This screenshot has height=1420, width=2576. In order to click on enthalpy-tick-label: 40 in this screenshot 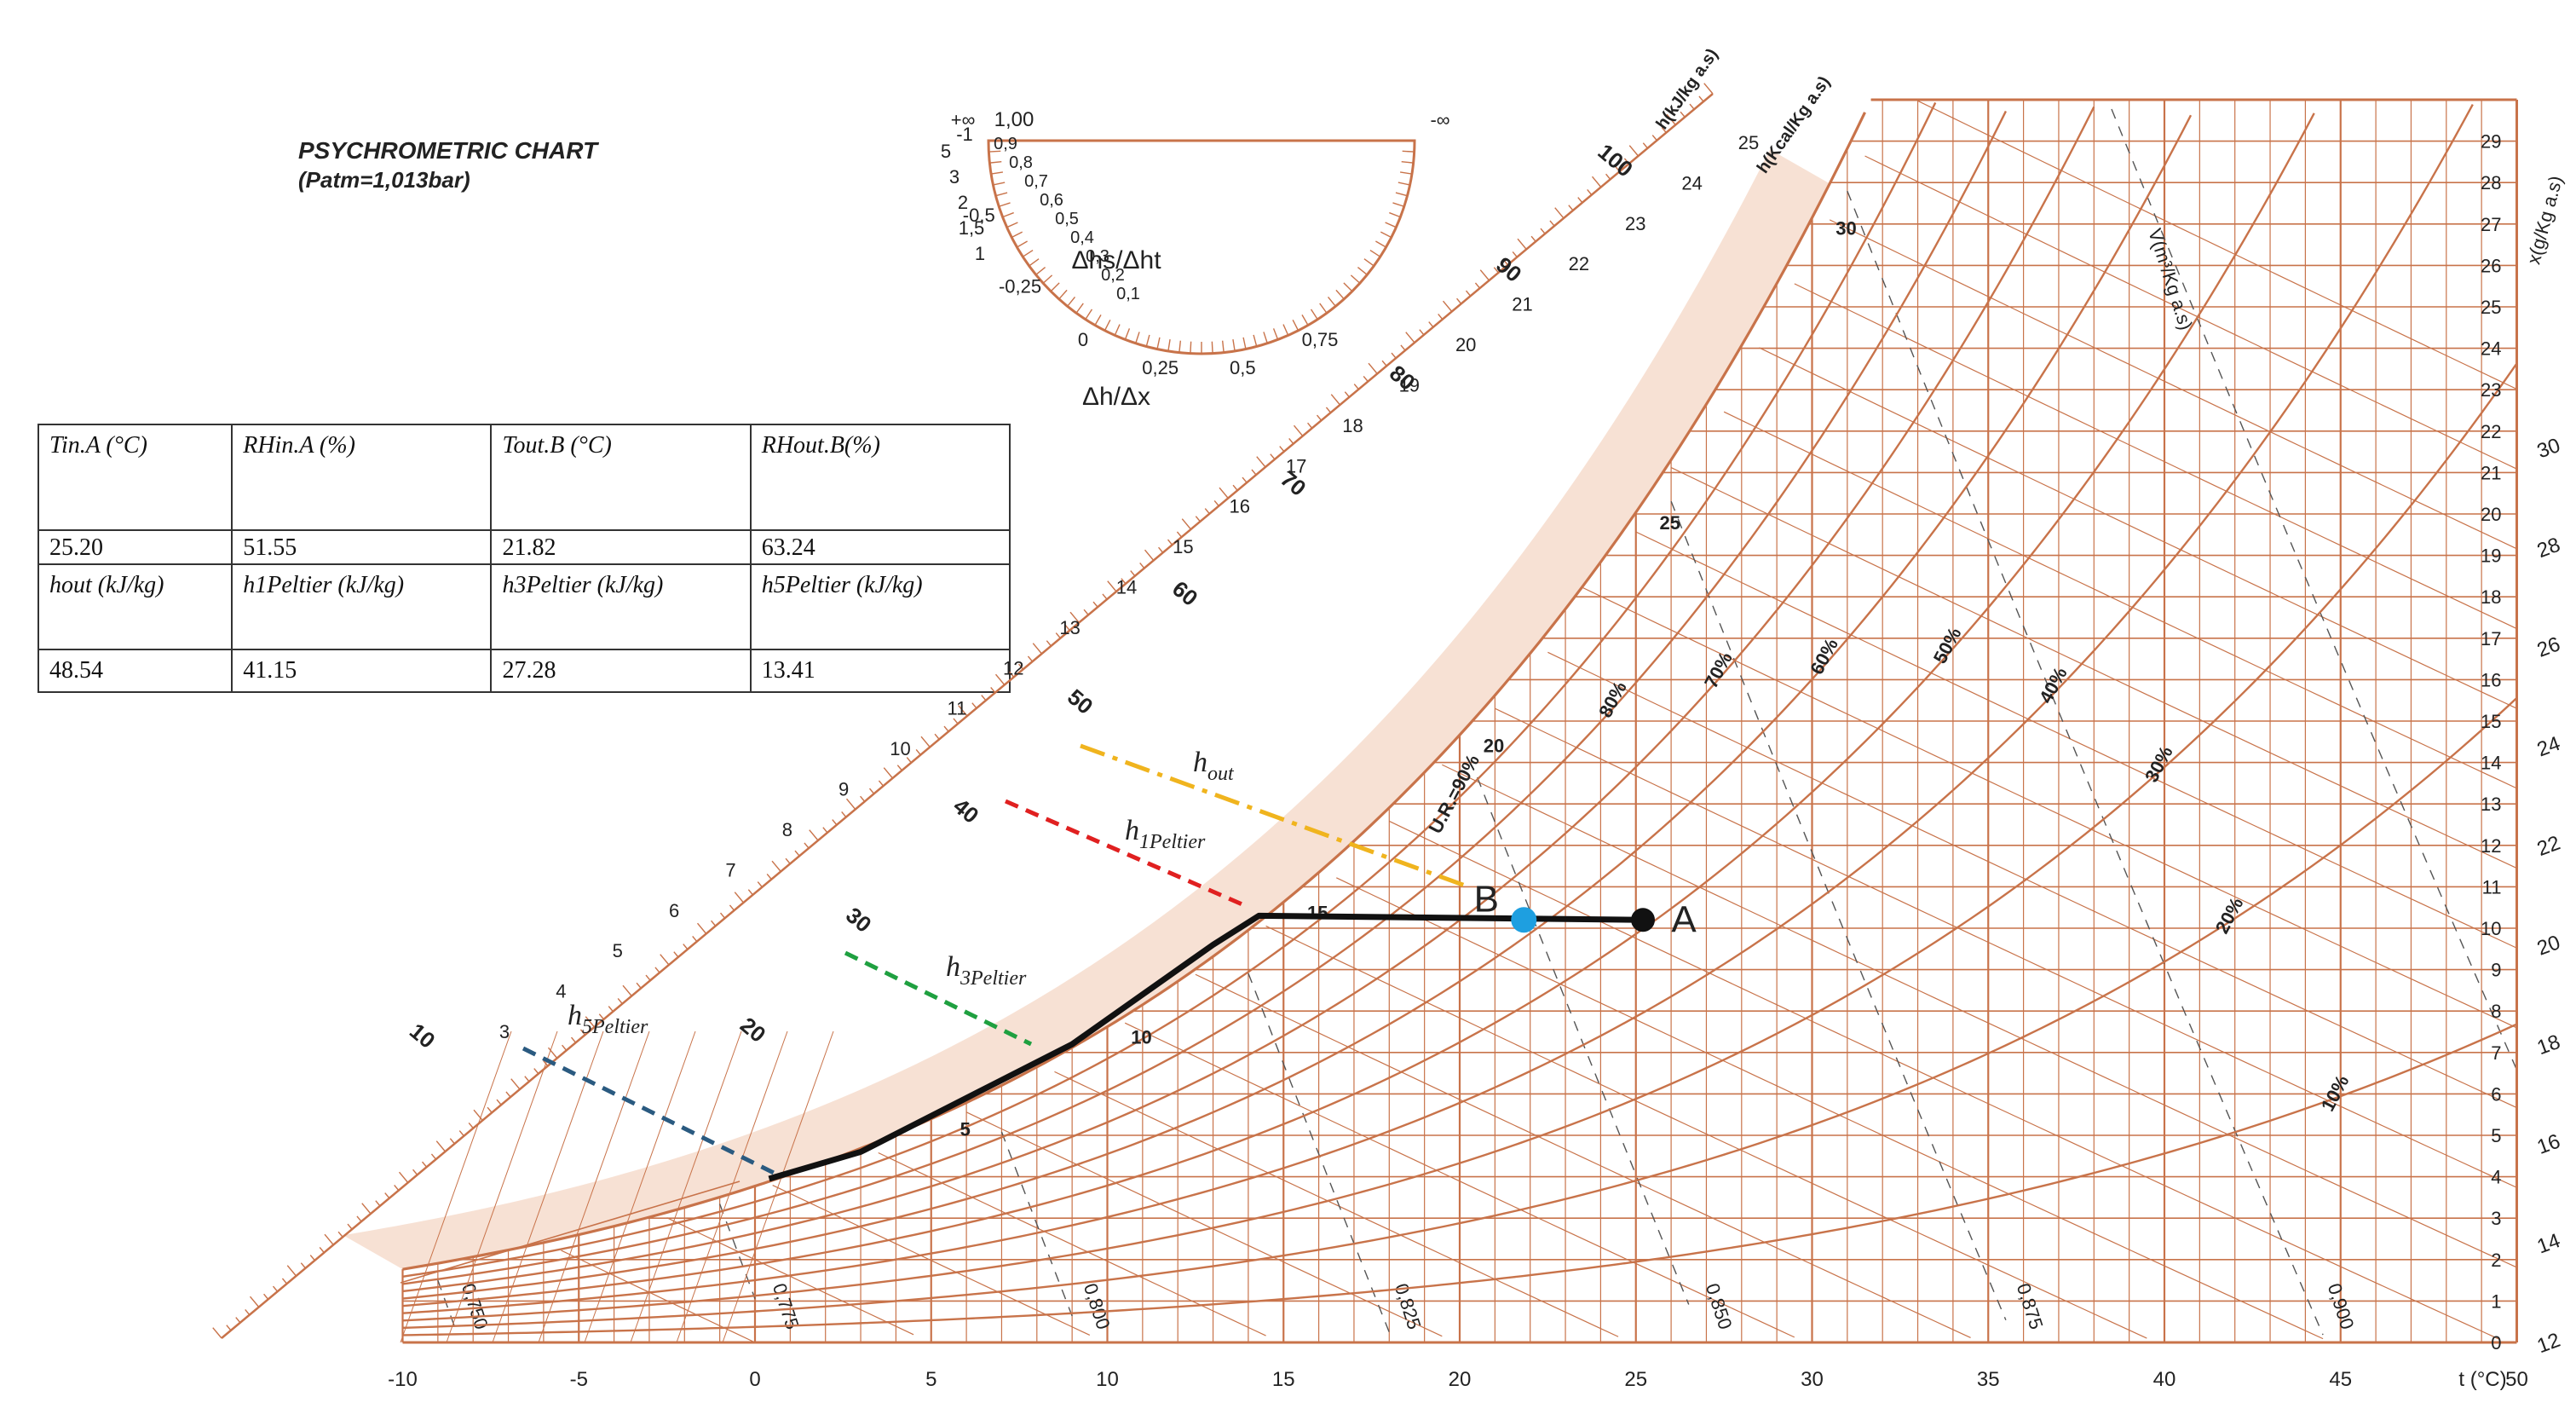, I will do `click(965, 810)`.